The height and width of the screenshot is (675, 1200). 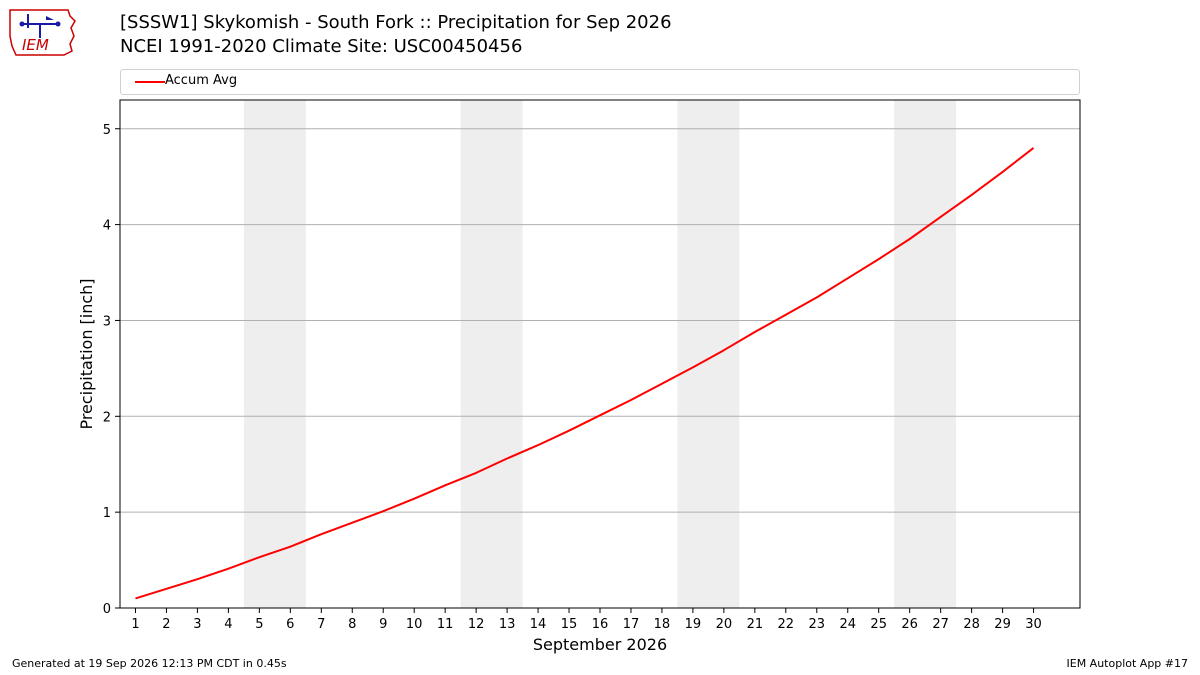 What do you see at coordinates (600, 82) in the screenshot?
I see `legend: Accum Avg` at bounding box center [600, 82].